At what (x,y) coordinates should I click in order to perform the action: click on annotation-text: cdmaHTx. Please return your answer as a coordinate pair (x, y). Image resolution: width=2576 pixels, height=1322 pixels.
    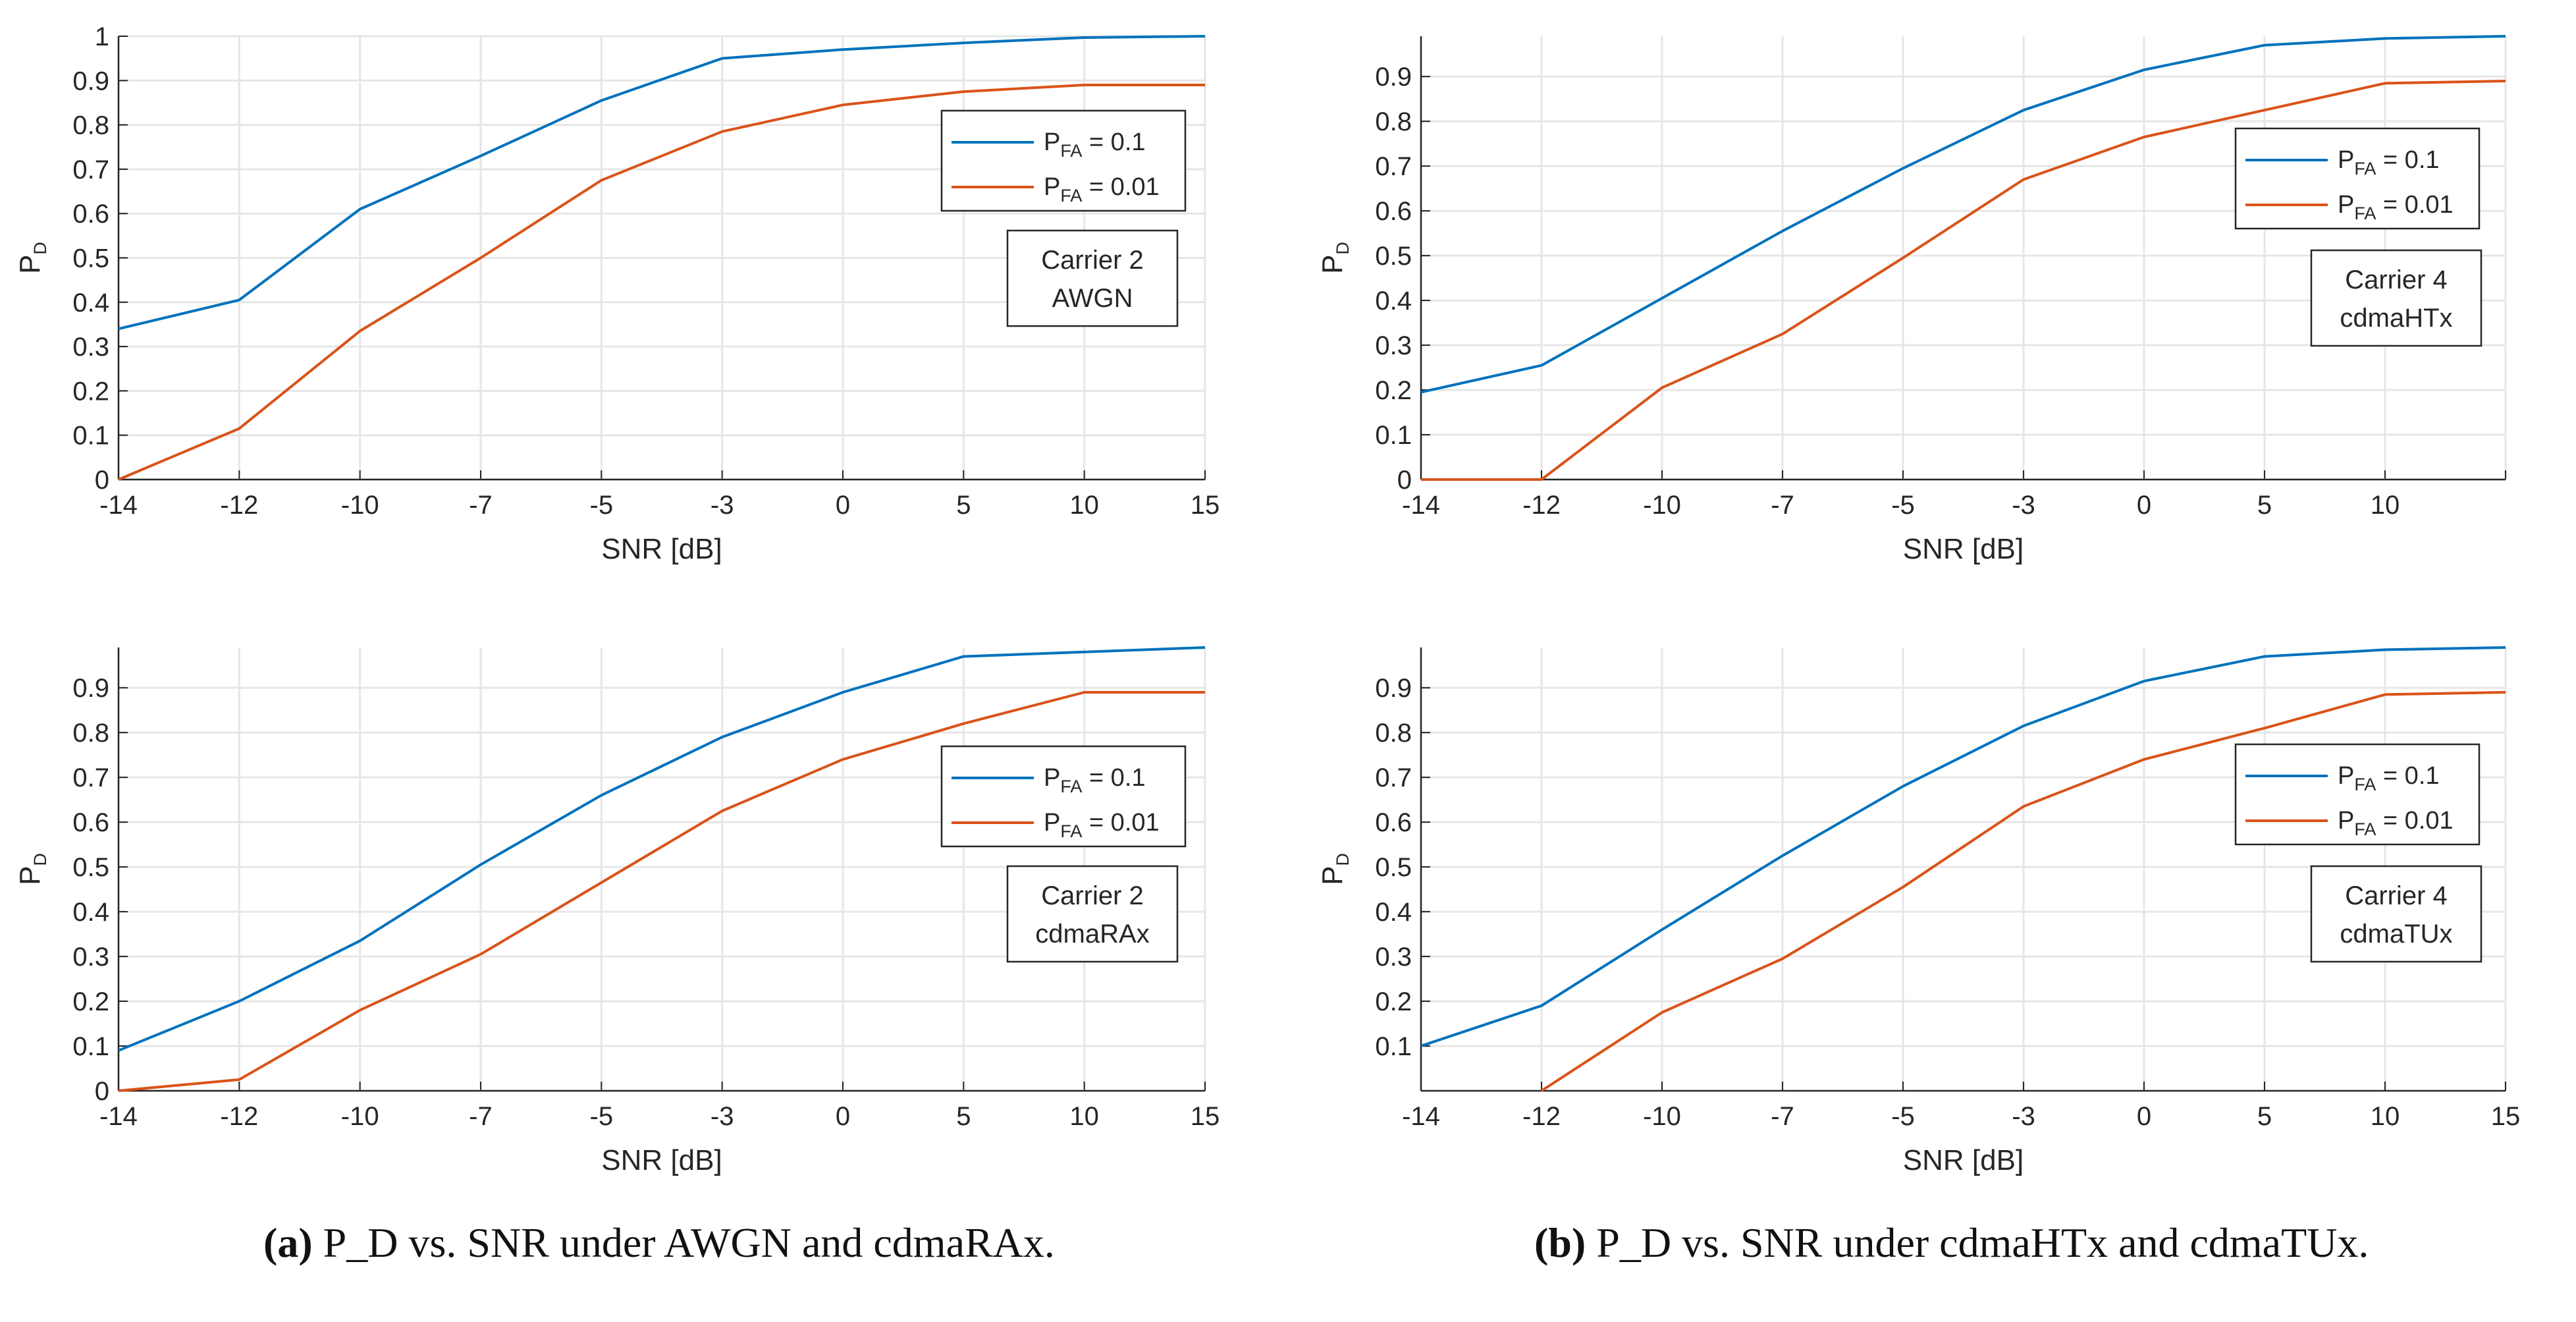
    Looking at the image, I should click on (2396, 318).